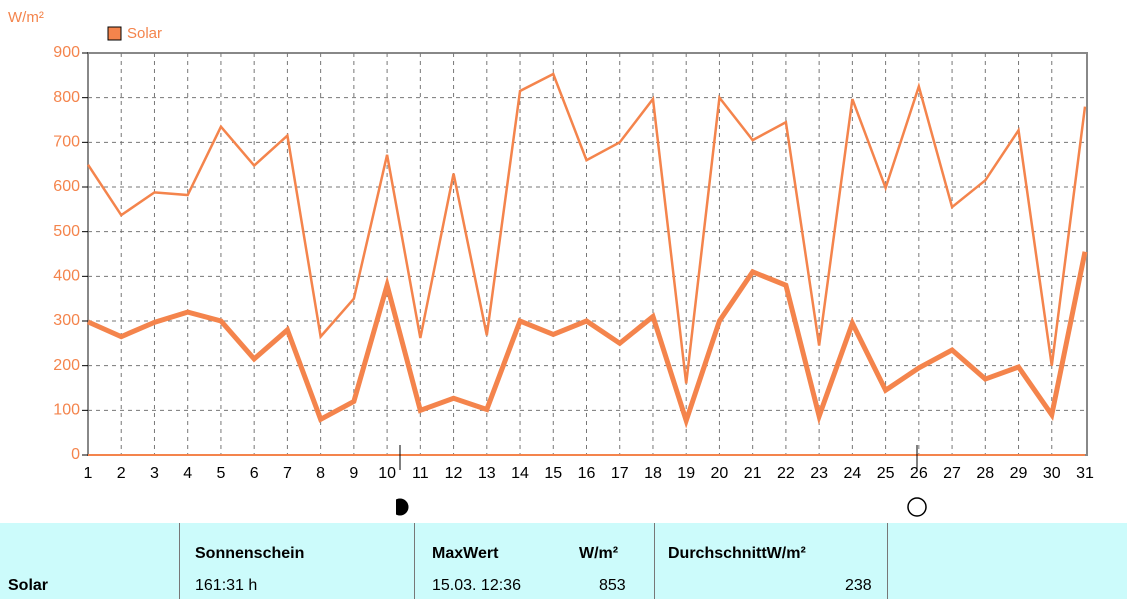 This screenshot has width=1127, height=599. What do you see at coordinates (686, 473) in the screenshot?
I see `x-tick-label: 19` at bounding box center [686, 473].